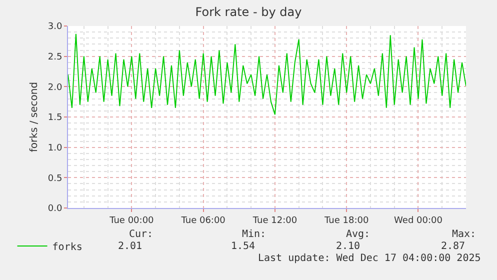 This screenshot has width=497, height=280. I want to click on y-tick-label: 3.0, so click(55, 27).